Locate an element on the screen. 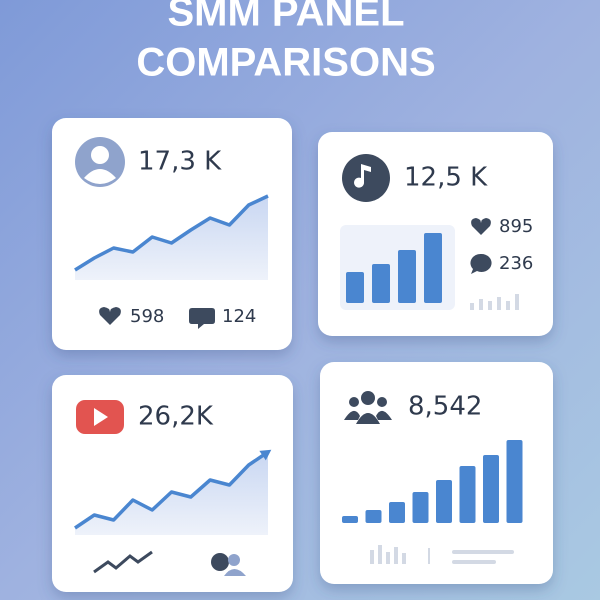 Image resolution: width=600 pixels, height=600 pixels. music-icon is located at coordinates (366, 178).